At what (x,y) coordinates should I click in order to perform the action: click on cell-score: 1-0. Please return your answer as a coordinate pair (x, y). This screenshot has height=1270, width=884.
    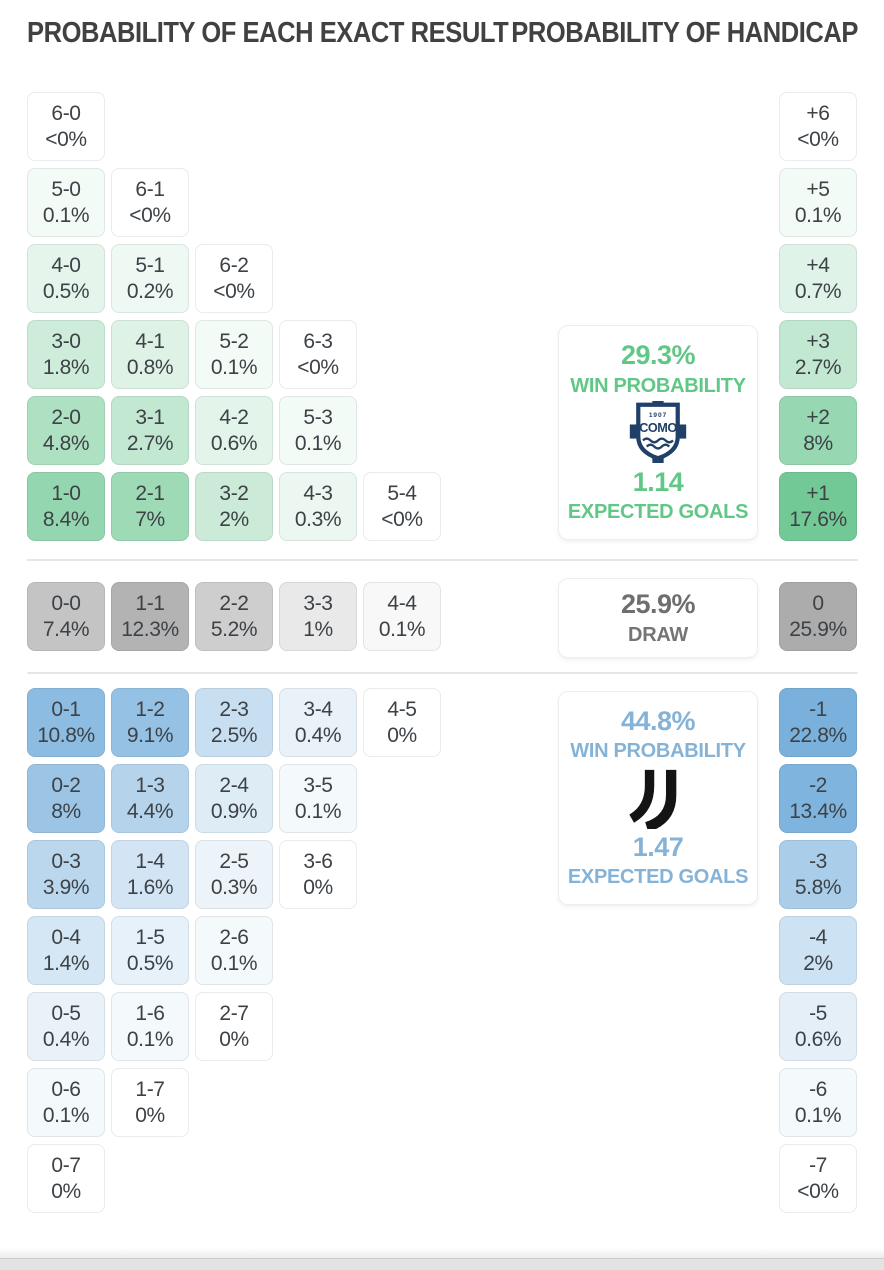
    Looking at the image, I should click on (66, 493).